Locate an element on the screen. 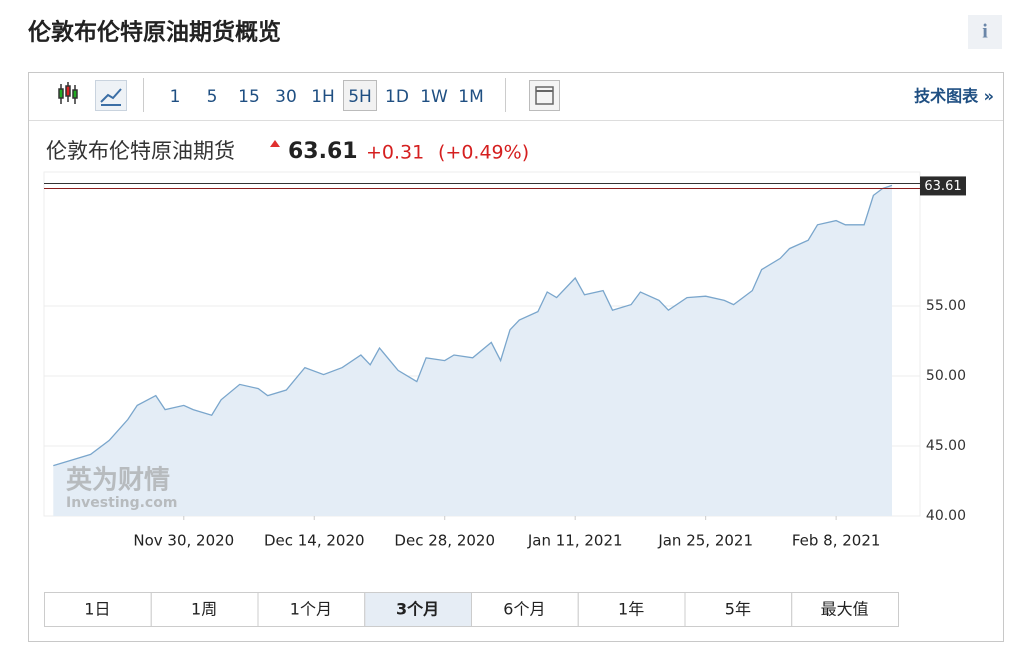 The height and width of the screenshot is (651, 1014). range-button-label: 6个月 is located at coordinates (524, 609).